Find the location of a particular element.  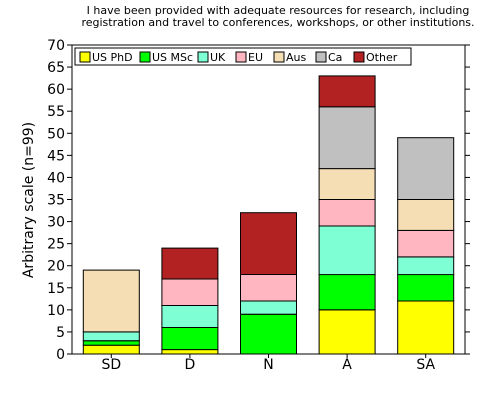

y-tick-label-30: 30 is located at coordinates (56, 223).